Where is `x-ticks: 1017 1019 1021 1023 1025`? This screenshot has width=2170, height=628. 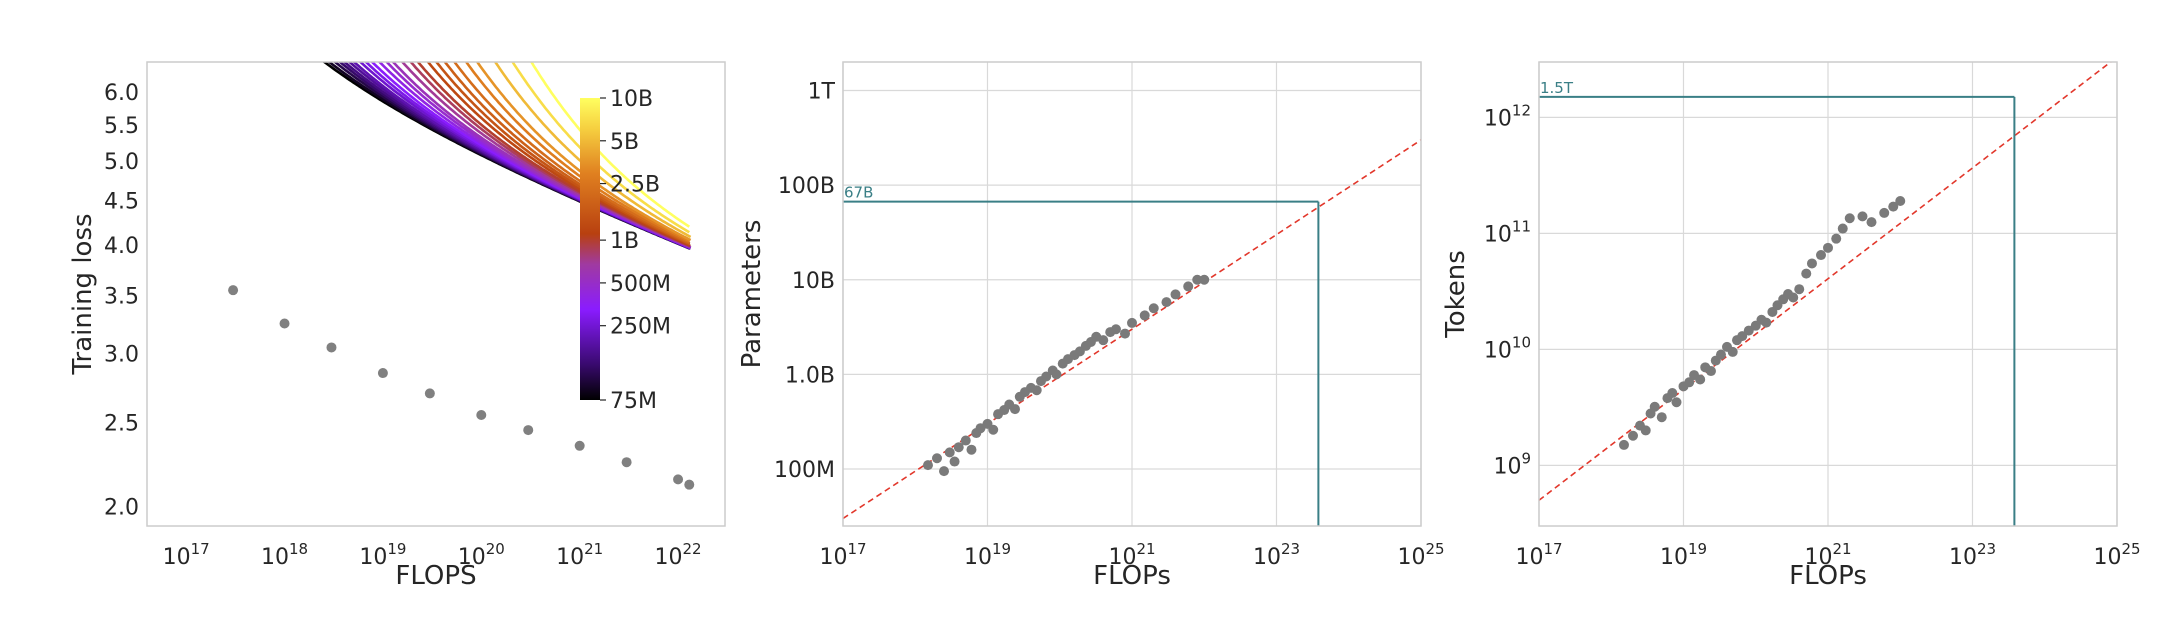
x-ticks: 1017 1019 1021 1023 1025 is located at coordinates (1131, 555).